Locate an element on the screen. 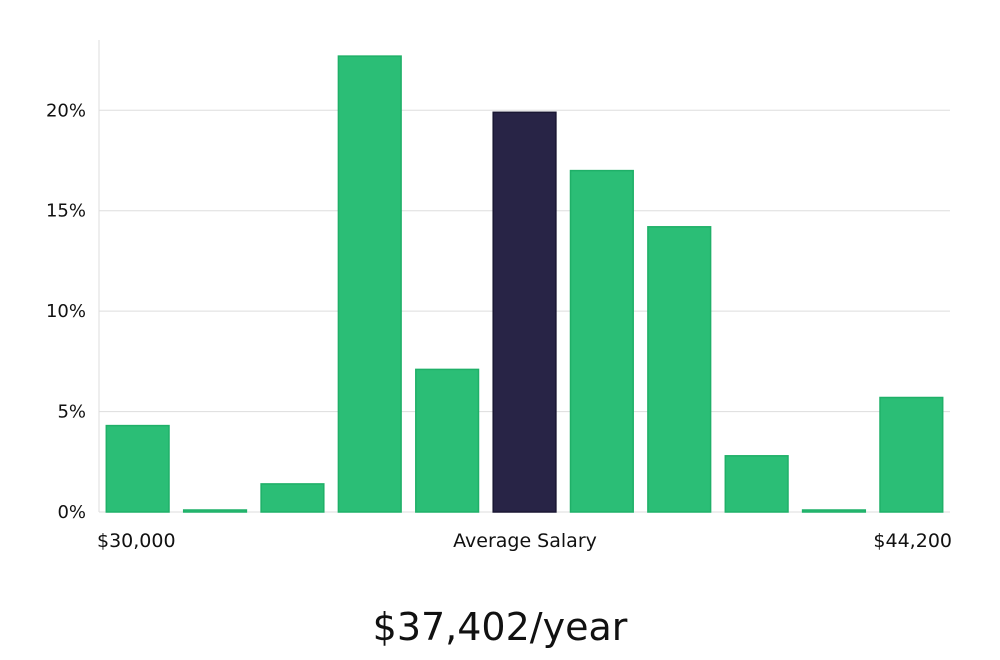 The height and width of the screenshot is (660, 1000). y-tick-label: 5% is located at coordinates (71, 412).